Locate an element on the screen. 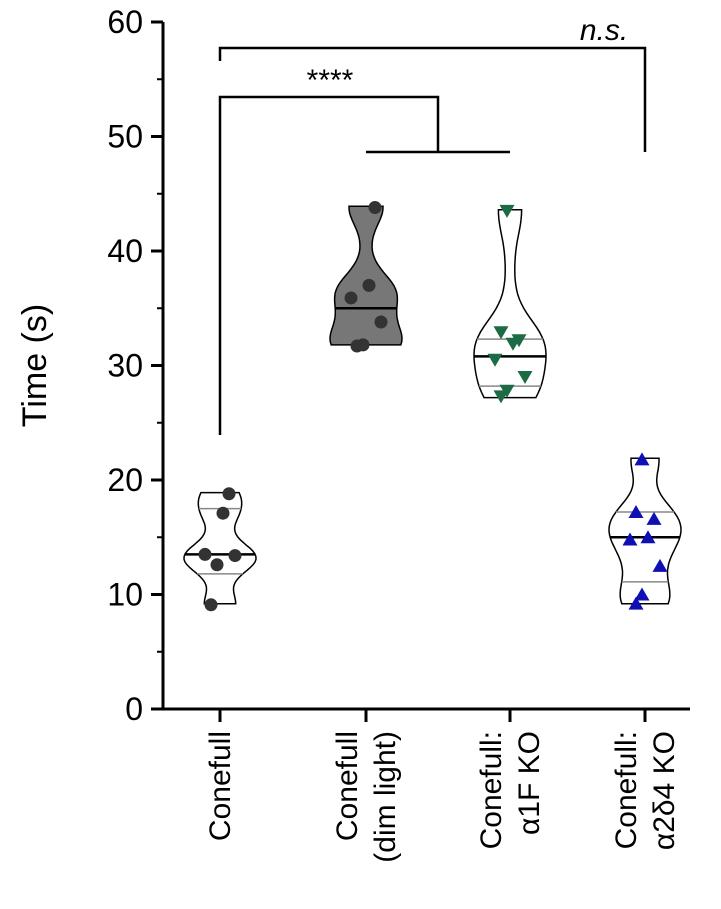  significance-stars: **** is located at coordinates (330, 80).